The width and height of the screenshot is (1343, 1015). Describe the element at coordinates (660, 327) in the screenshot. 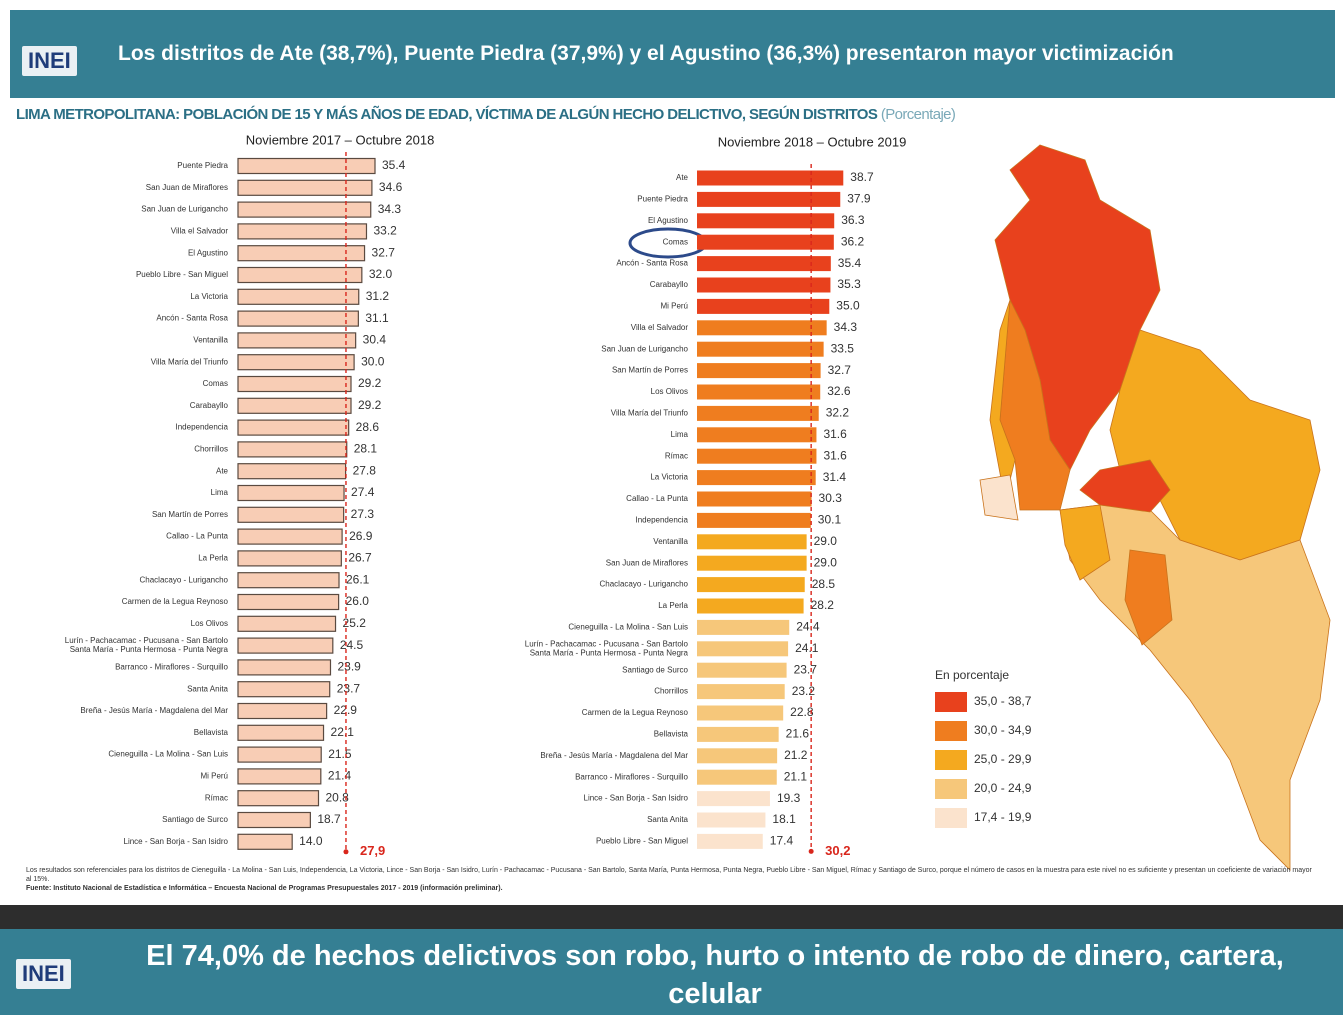

I see `category-label: Villa el Salvador` at that location.